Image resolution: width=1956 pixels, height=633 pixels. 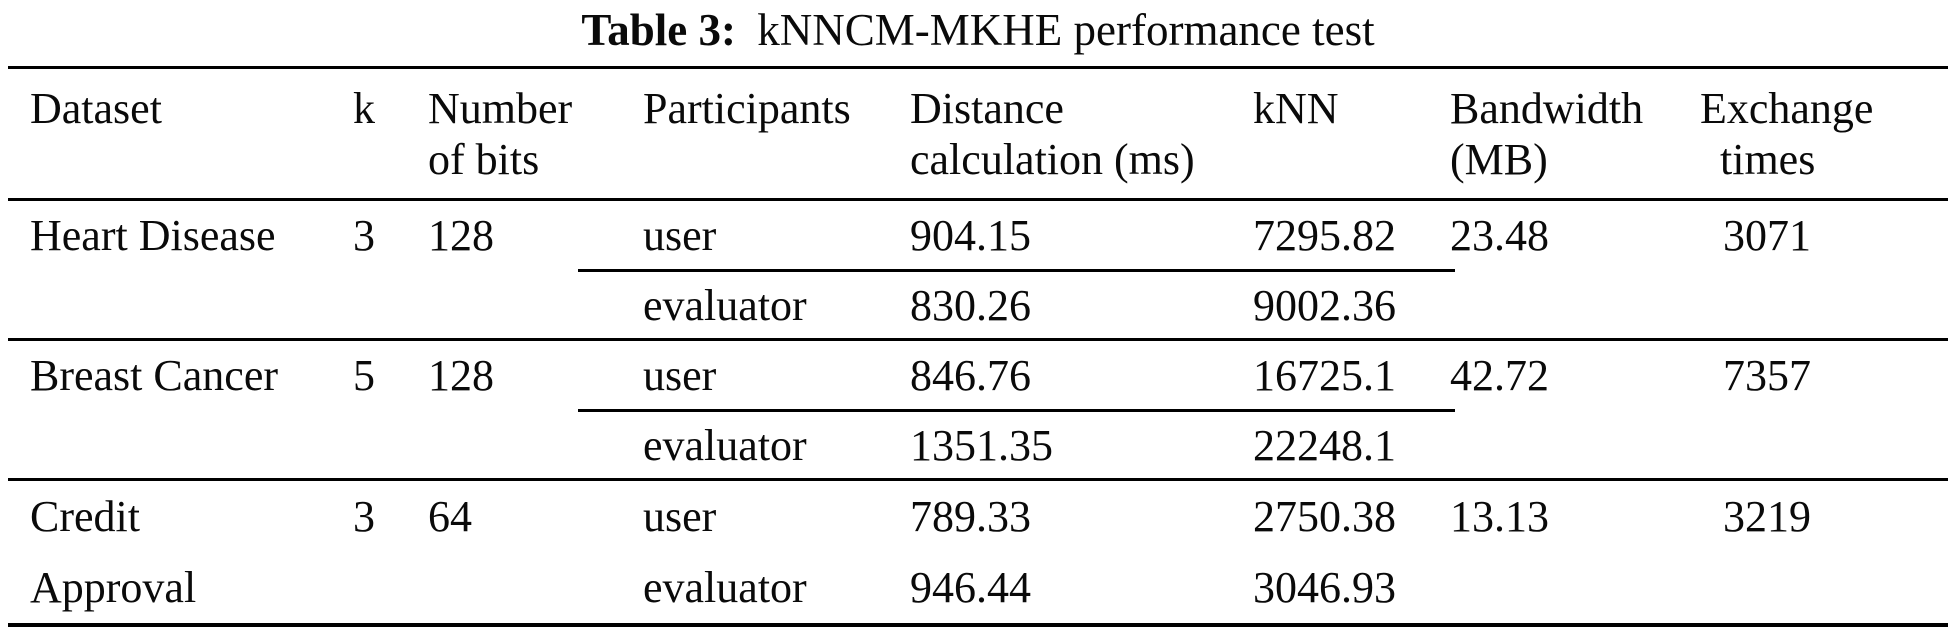 What do you see at coordinates (987, 108) in the screenshot?
I see `header-distance-line1: Distance` at bounding box center [987, 108].